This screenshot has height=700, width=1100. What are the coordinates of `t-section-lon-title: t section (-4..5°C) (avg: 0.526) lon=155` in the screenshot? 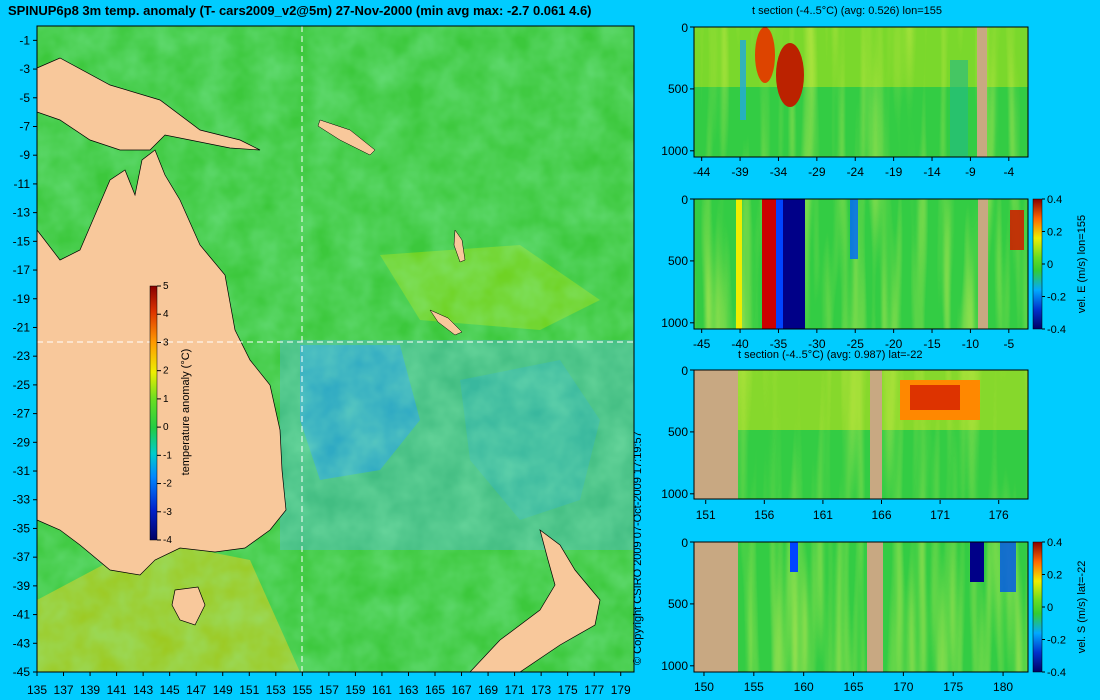 It's located at (847, 11).